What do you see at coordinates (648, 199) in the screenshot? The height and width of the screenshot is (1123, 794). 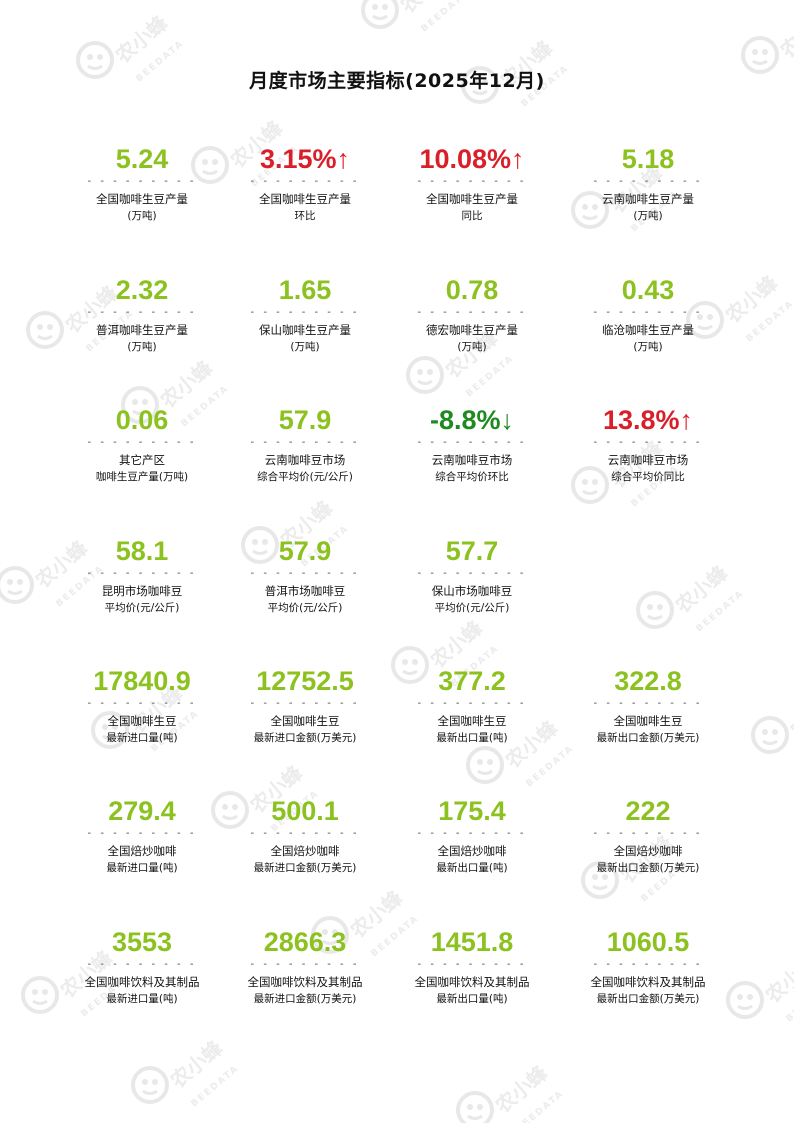 I see `indicator-label: 云南咖啡生豆产量` at bounding box center [648, 199].